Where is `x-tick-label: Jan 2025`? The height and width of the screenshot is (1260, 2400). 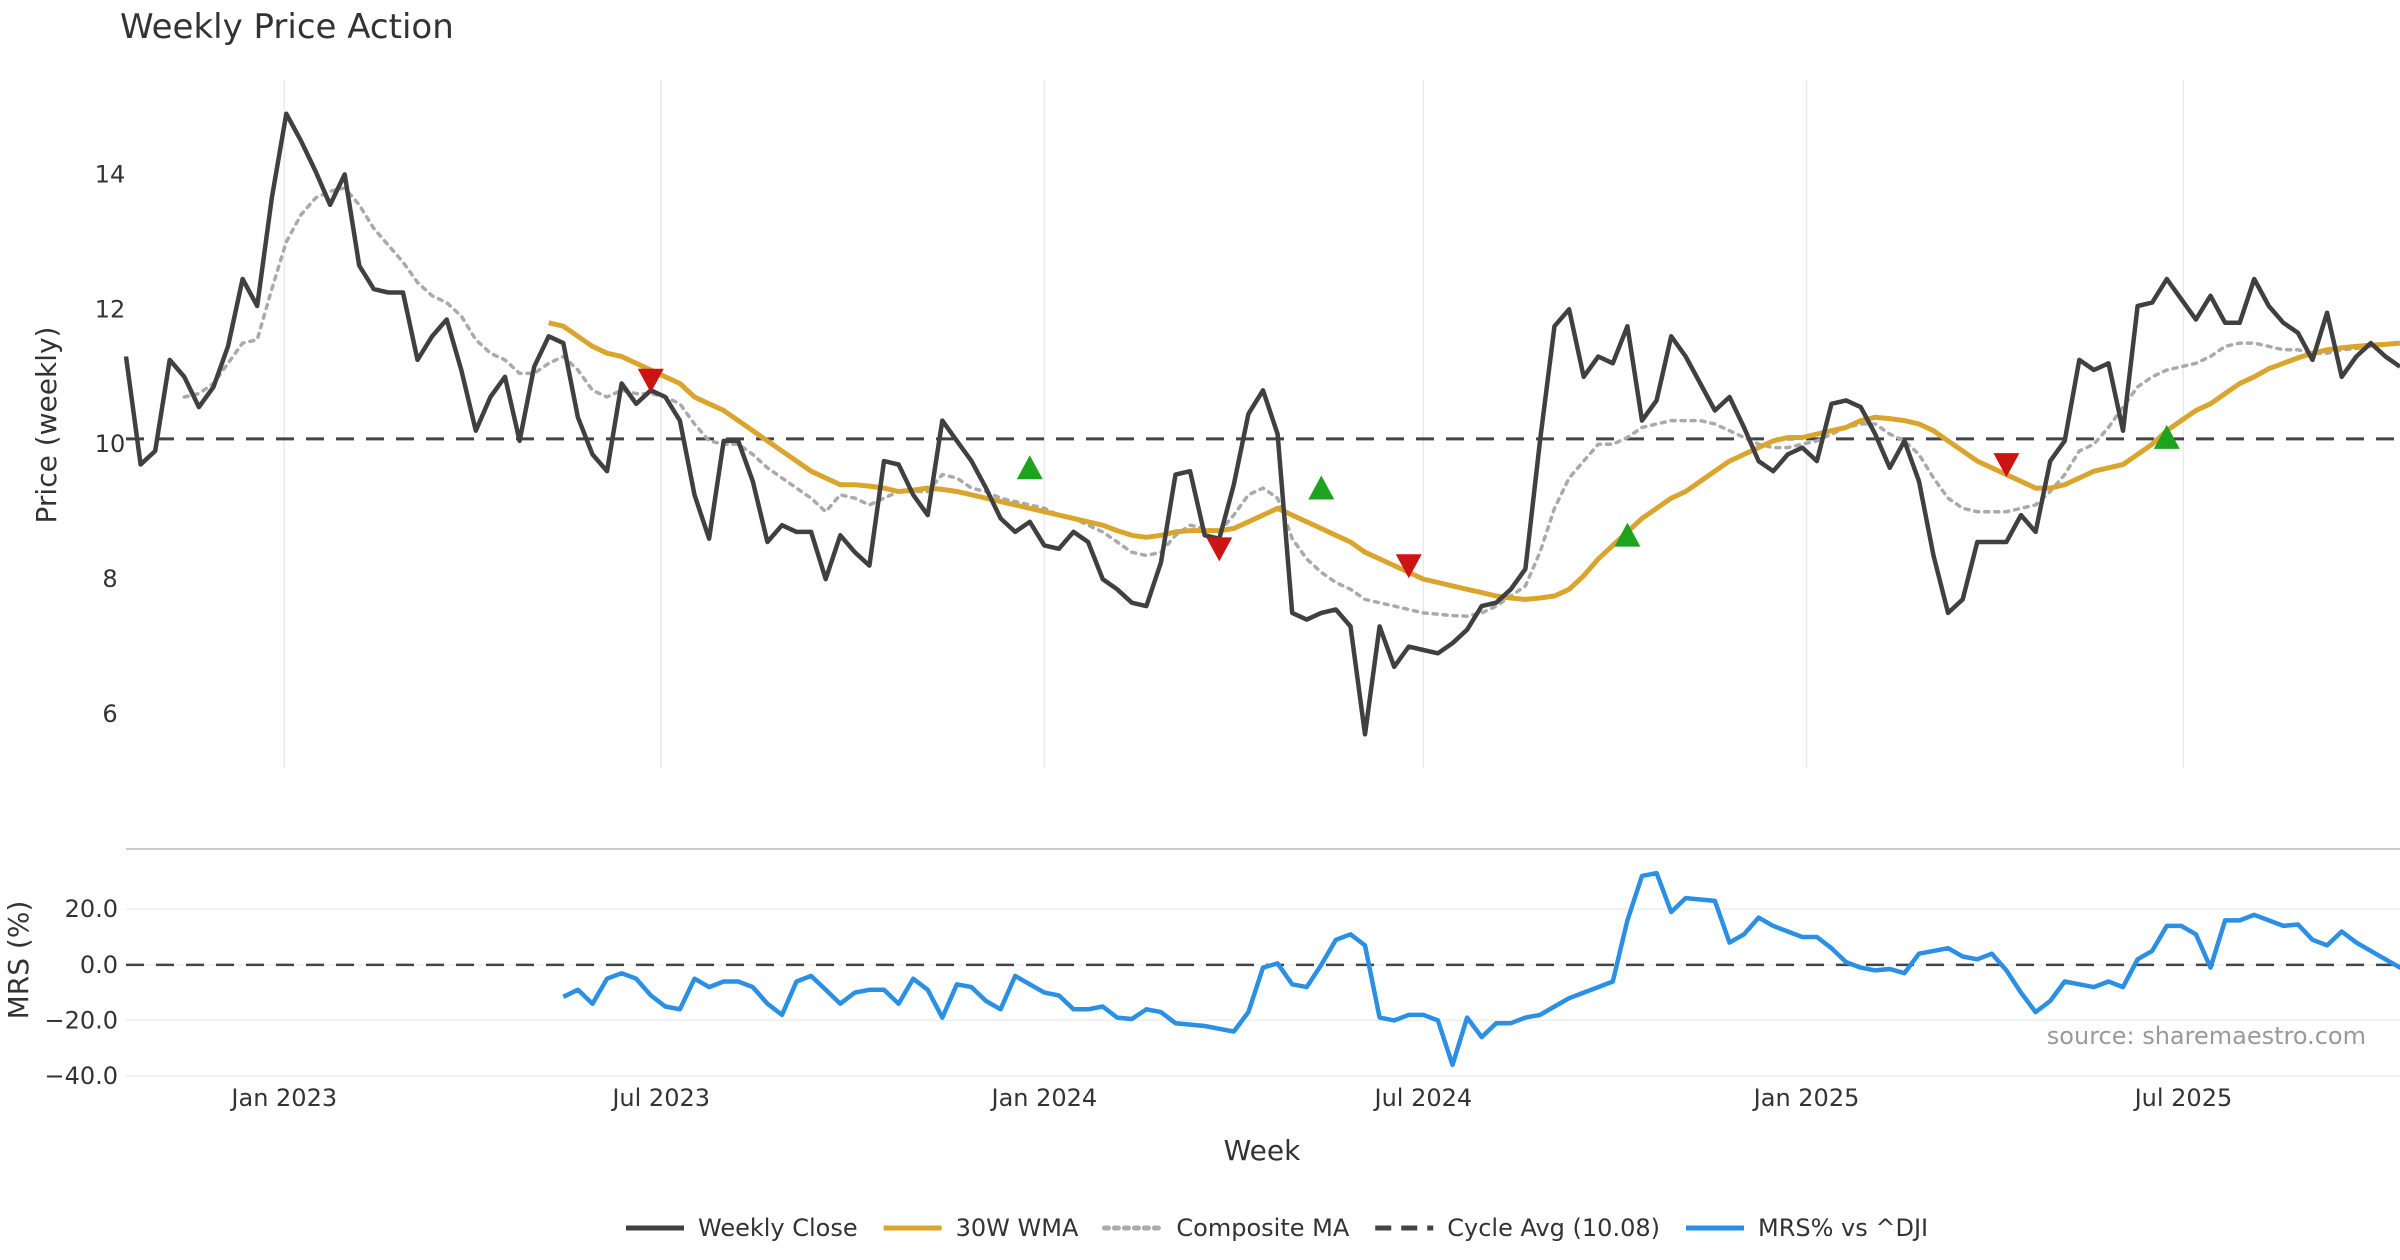
x-tick-label: Jan 2025 is located at coordinates (1806, 1098).